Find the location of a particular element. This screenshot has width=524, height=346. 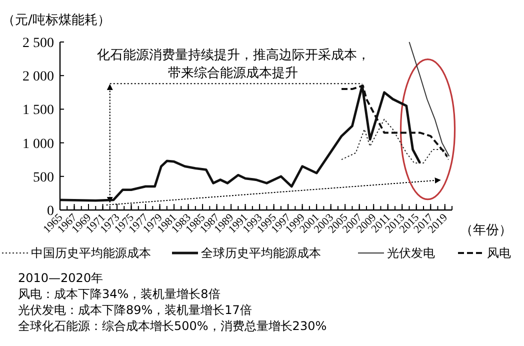

y-axis-title: （元/吨标煤能耗） is located at coordinates (56, 20).